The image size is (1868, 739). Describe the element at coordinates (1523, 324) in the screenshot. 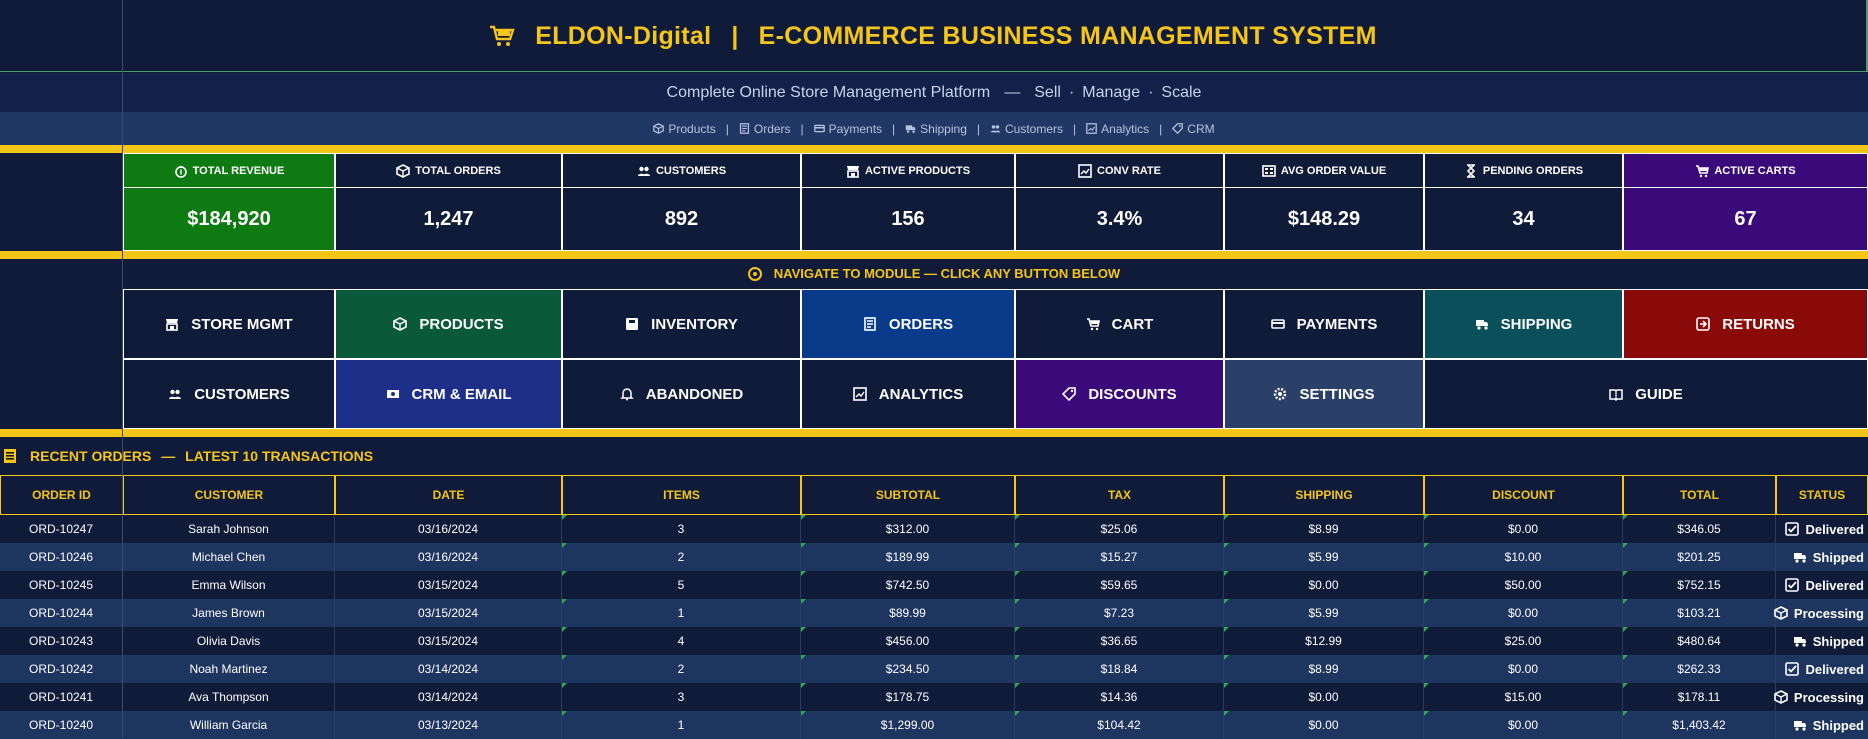

I see `shipping-button: SHIPPING` at that location.